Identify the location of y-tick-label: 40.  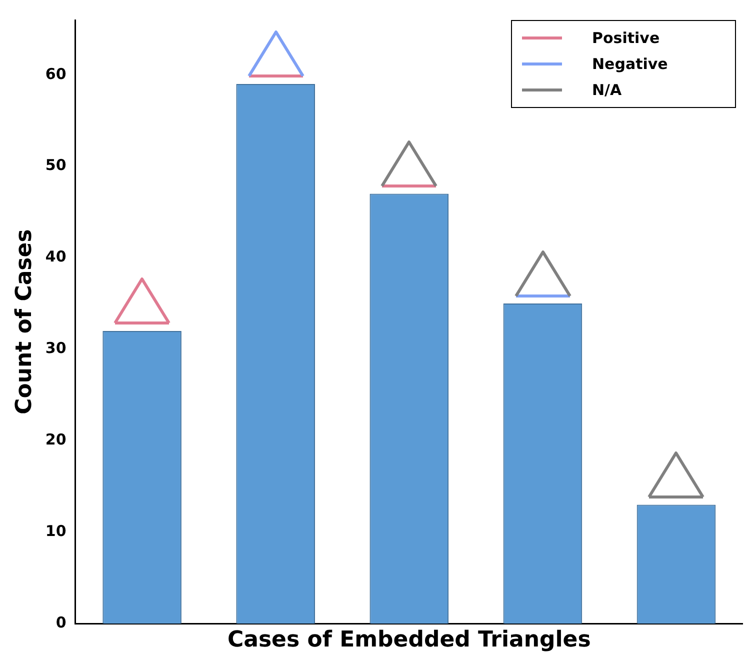
(55, 257).